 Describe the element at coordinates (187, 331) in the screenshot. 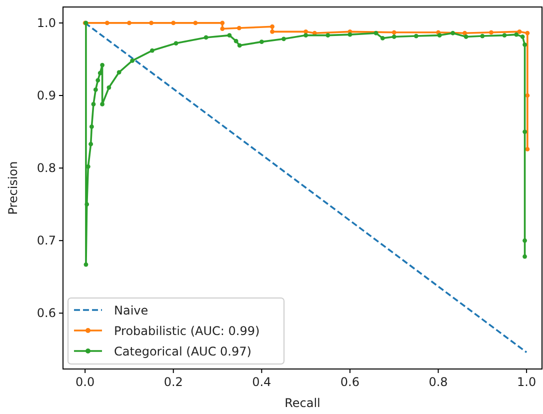

I see `legend-label: Probabilistic (AUC: 0.99)` at that location.